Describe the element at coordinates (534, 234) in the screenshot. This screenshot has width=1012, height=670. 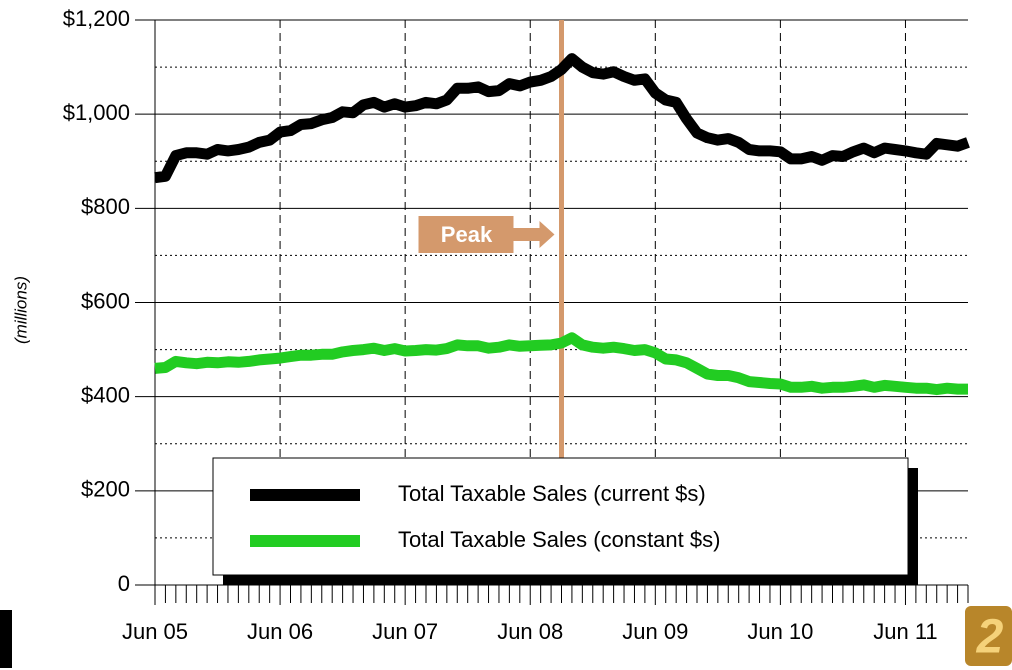
I see `peak-arrow` at that location.